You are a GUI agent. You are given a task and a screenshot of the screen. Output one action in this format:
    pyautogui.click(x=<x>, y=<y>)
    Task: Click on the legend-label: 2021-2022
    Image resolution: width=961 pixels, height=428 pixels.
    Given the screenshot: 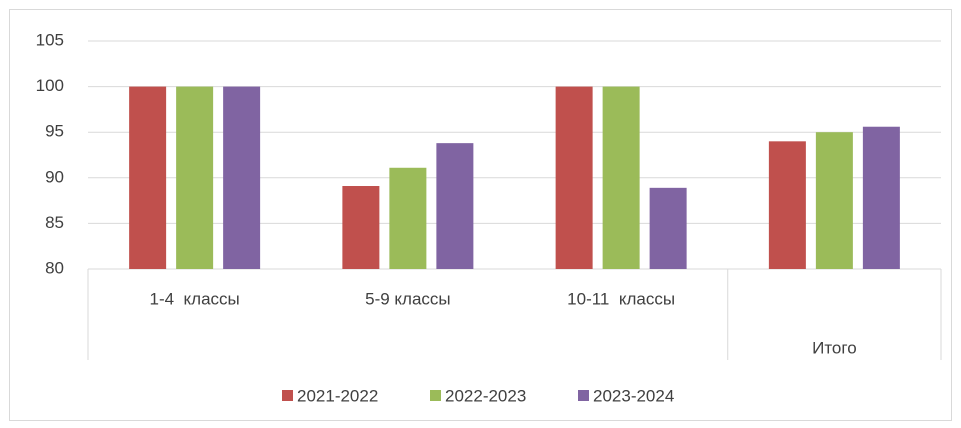 What is the action you would take?
    pyautogui.click(x=337, y=395)
    